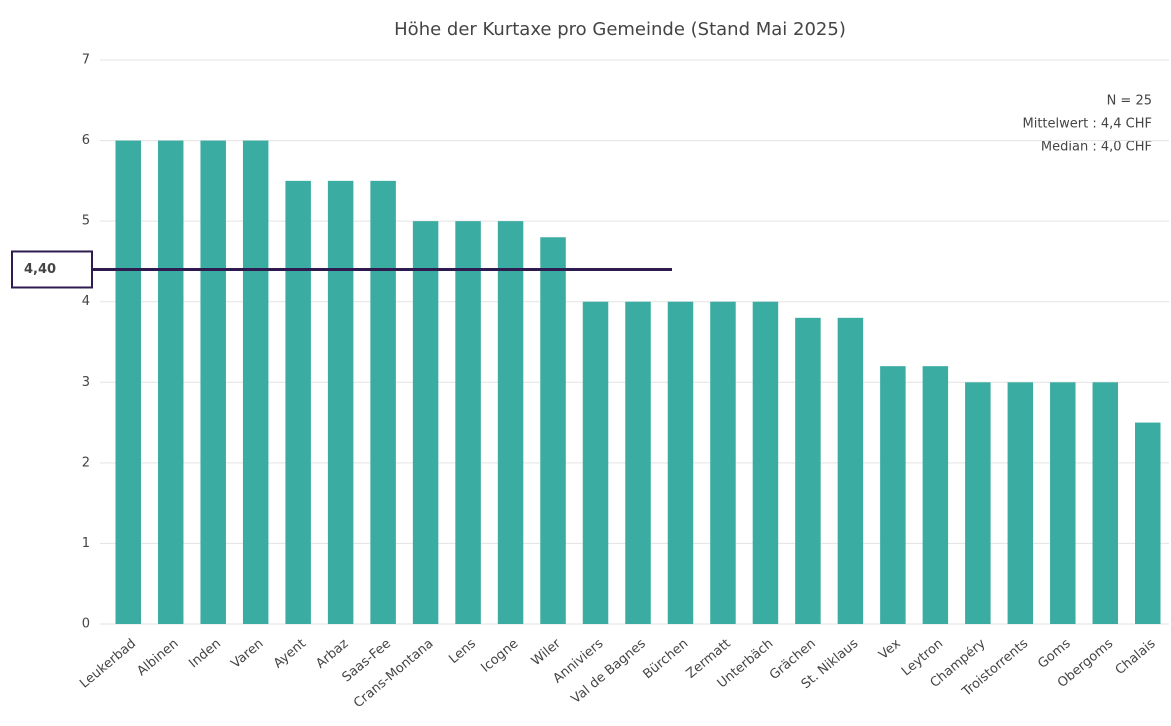 The width and height of the screenshot is (1171, 726). Describe the element at coordinates (247, 653) in the screenshot. I see `x-tick-label: Varen` at that location.